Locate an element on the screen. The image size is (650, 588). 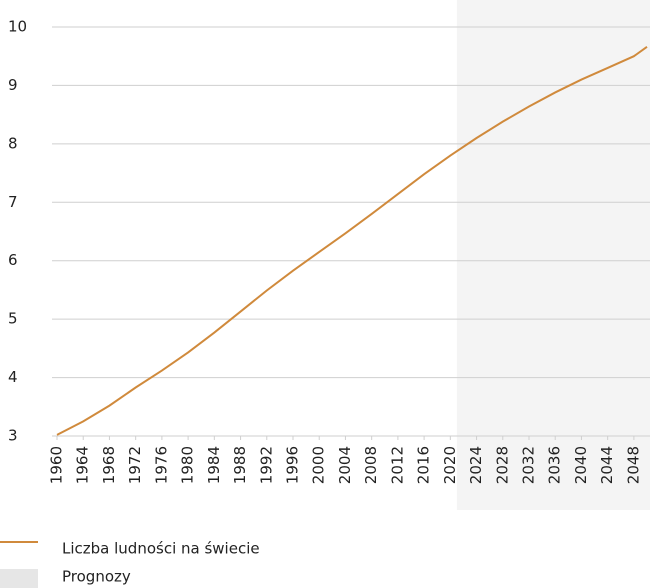
x-tick-label: 1976 is located at coordinates (161, 465).